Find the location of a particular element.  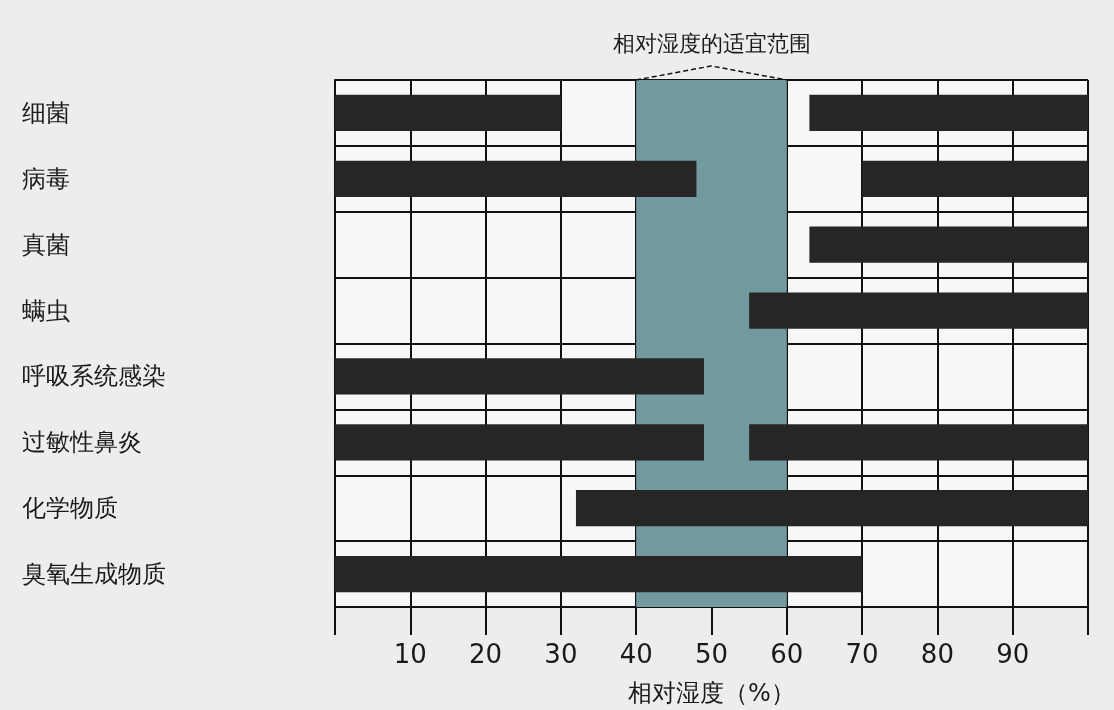

y-tick-label: 臭氧生成物质 is located at coordinates (94, 574).